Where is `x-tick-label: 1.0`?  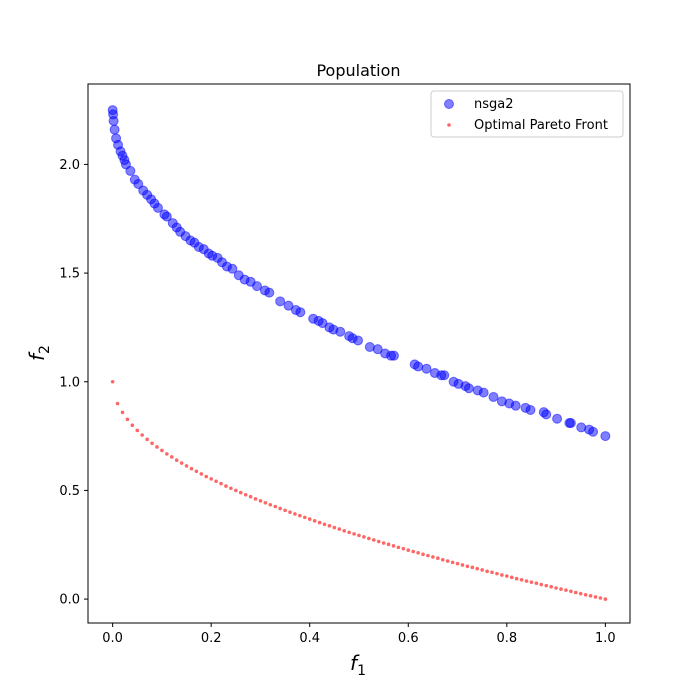 x-tick-label: 1.0 is located at coordinates (605, 638).